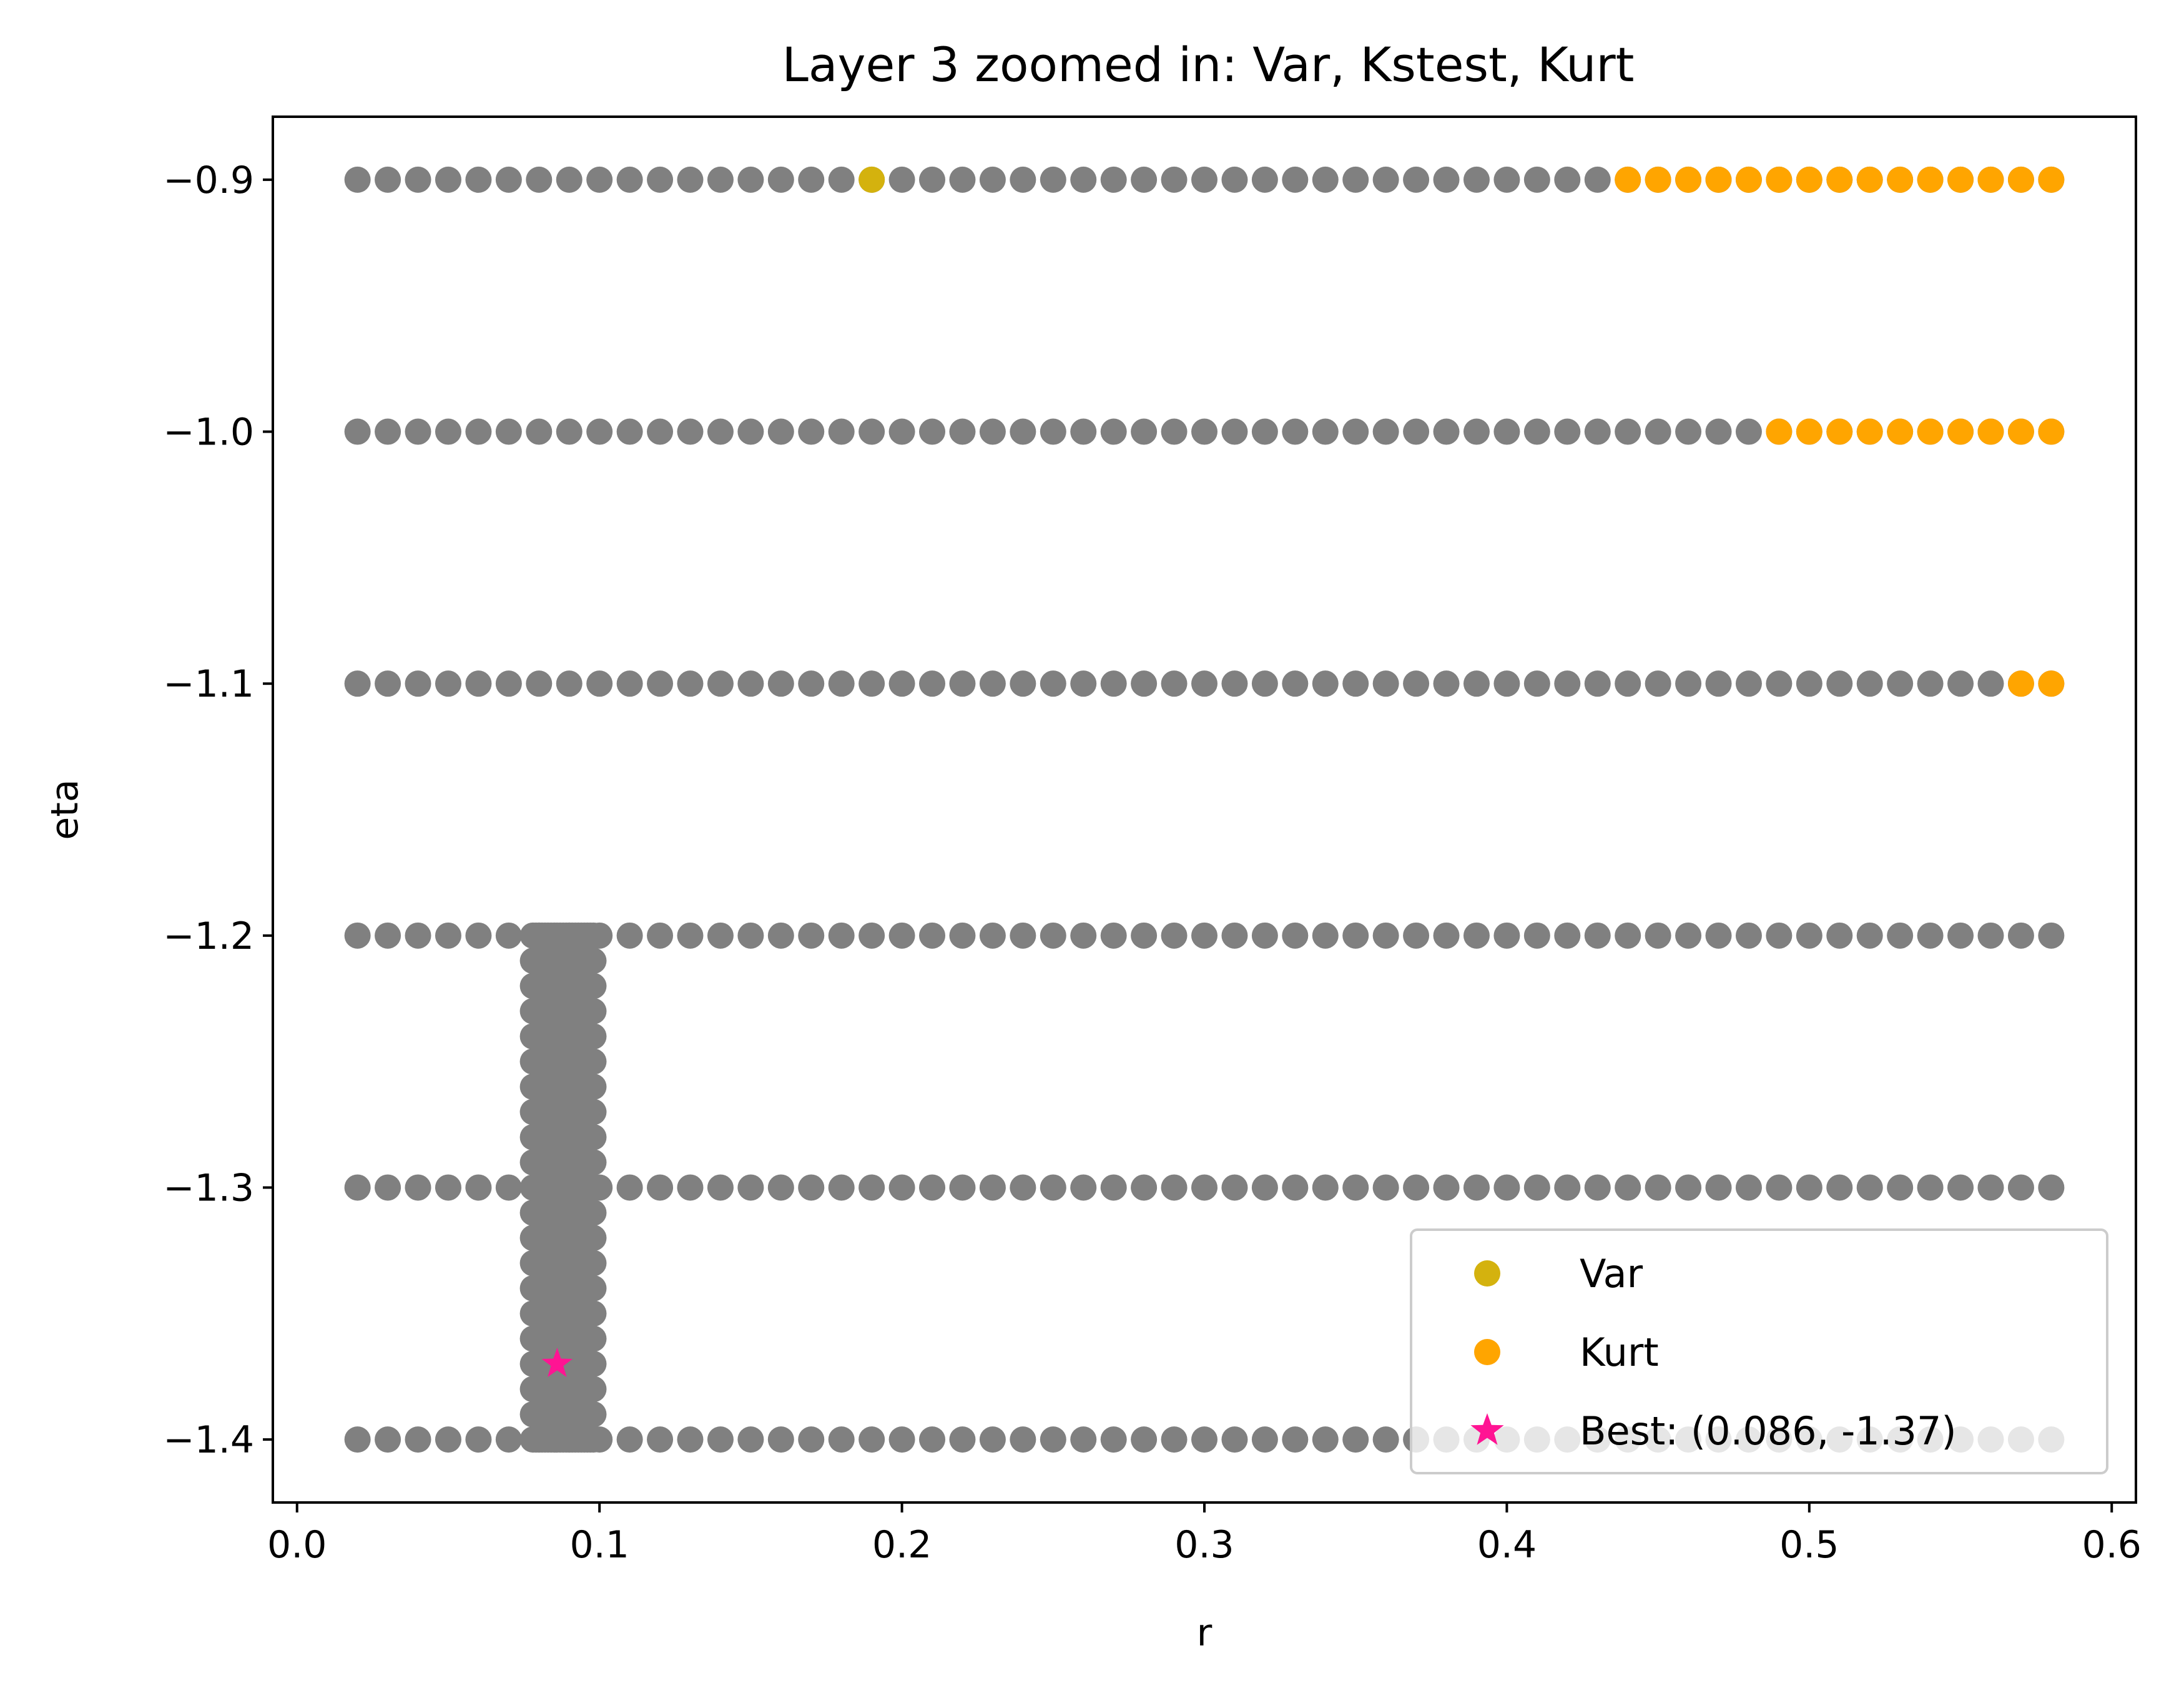 The height and width of the screenshot is (1696, 2184). What do you see at coordinates (209, 1440) in the screenshot?
I see `y-tick-label: −1.4` at bounding box center [209, 1440].